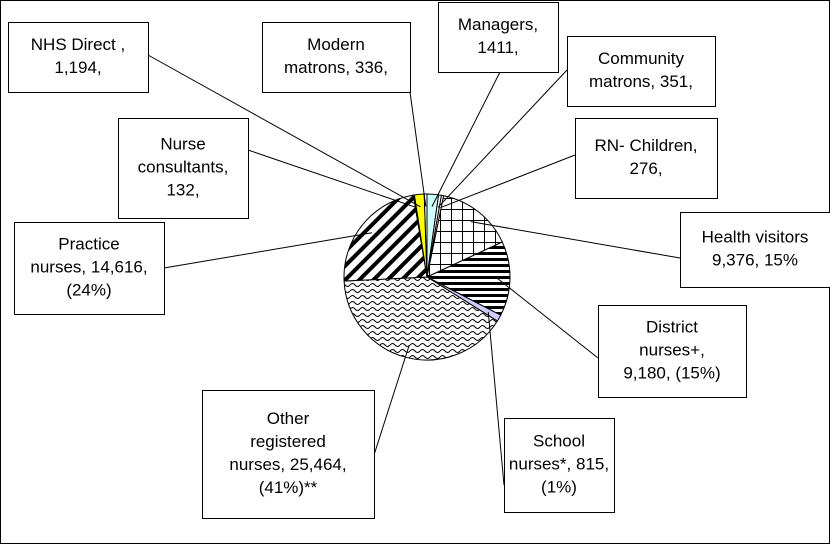 The image size is (830, 544). What do you see at coordinates (288, 418) in the screenshot?
I see `data-label: Other` at bounding box center [288, 418].